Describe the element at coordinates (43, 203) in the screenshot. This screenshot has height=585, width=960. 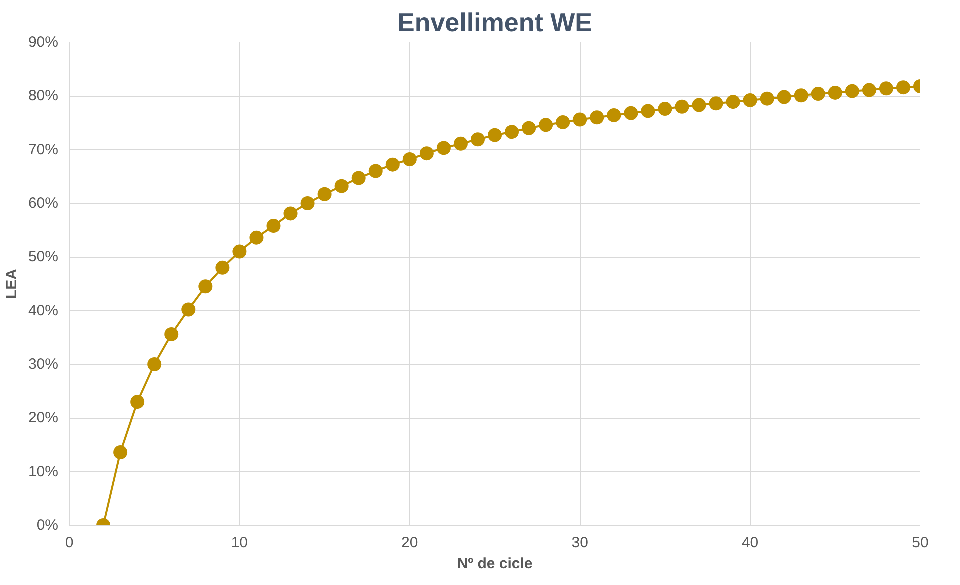
I see `y-tick-label: 60%` at that location.